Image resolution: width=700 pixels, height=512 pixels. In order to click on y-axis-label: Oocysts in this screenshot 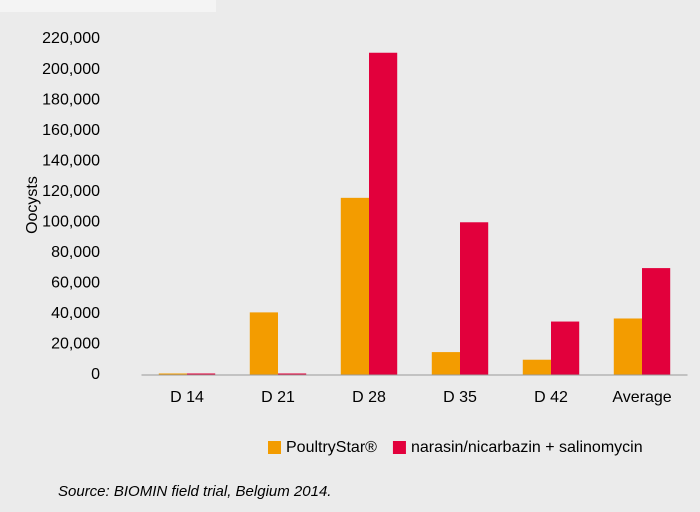, I will do `click(32, 205)`.